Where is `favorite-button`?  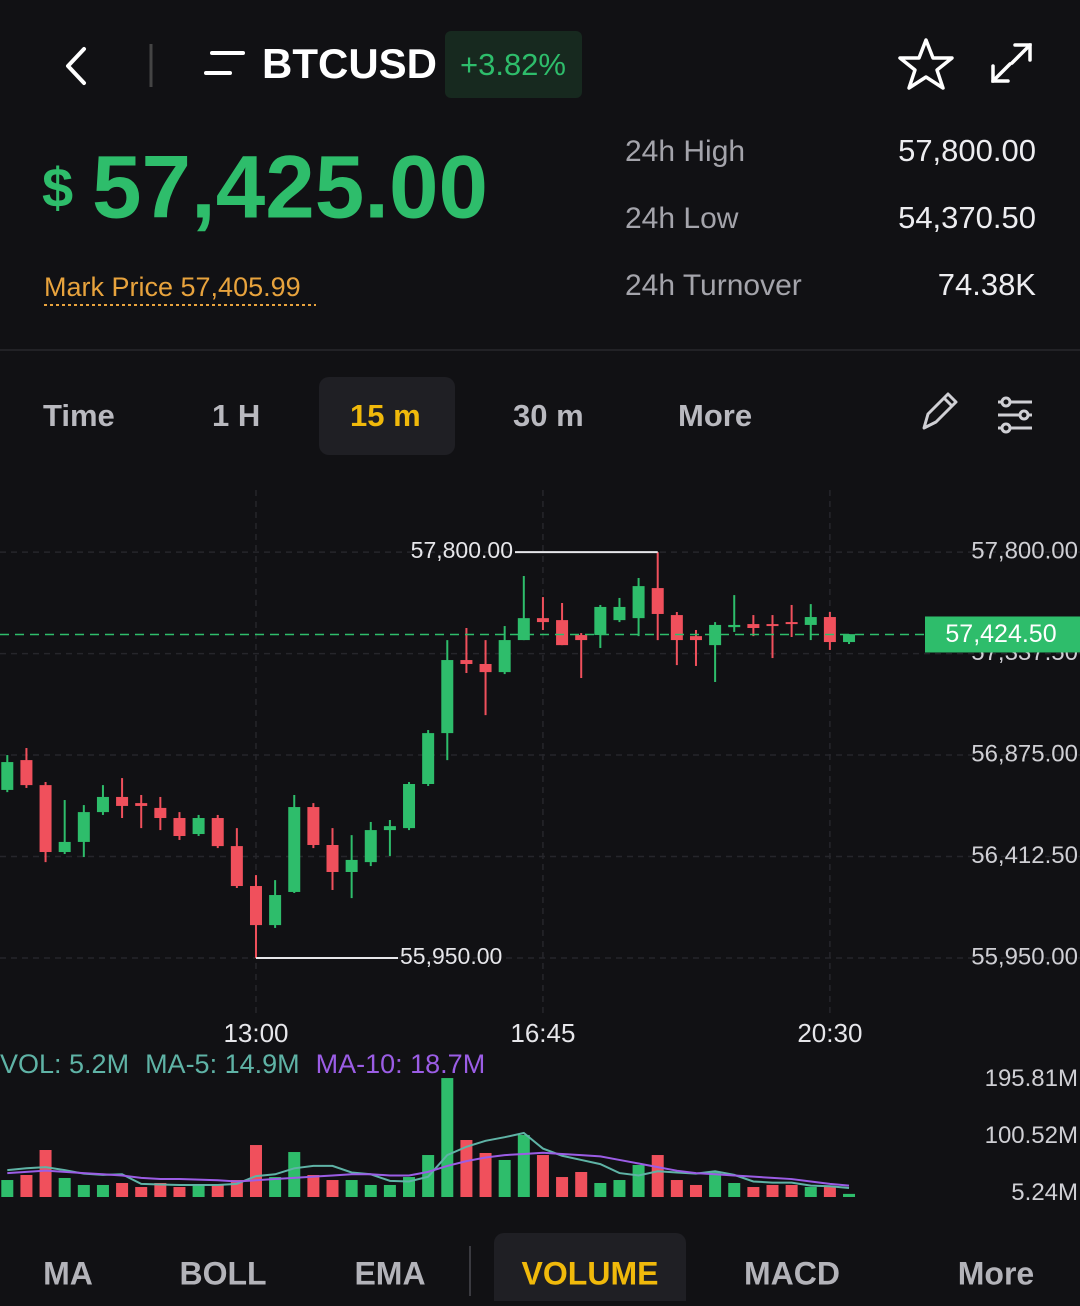
favorite-button is located at coordinates (926, 64).